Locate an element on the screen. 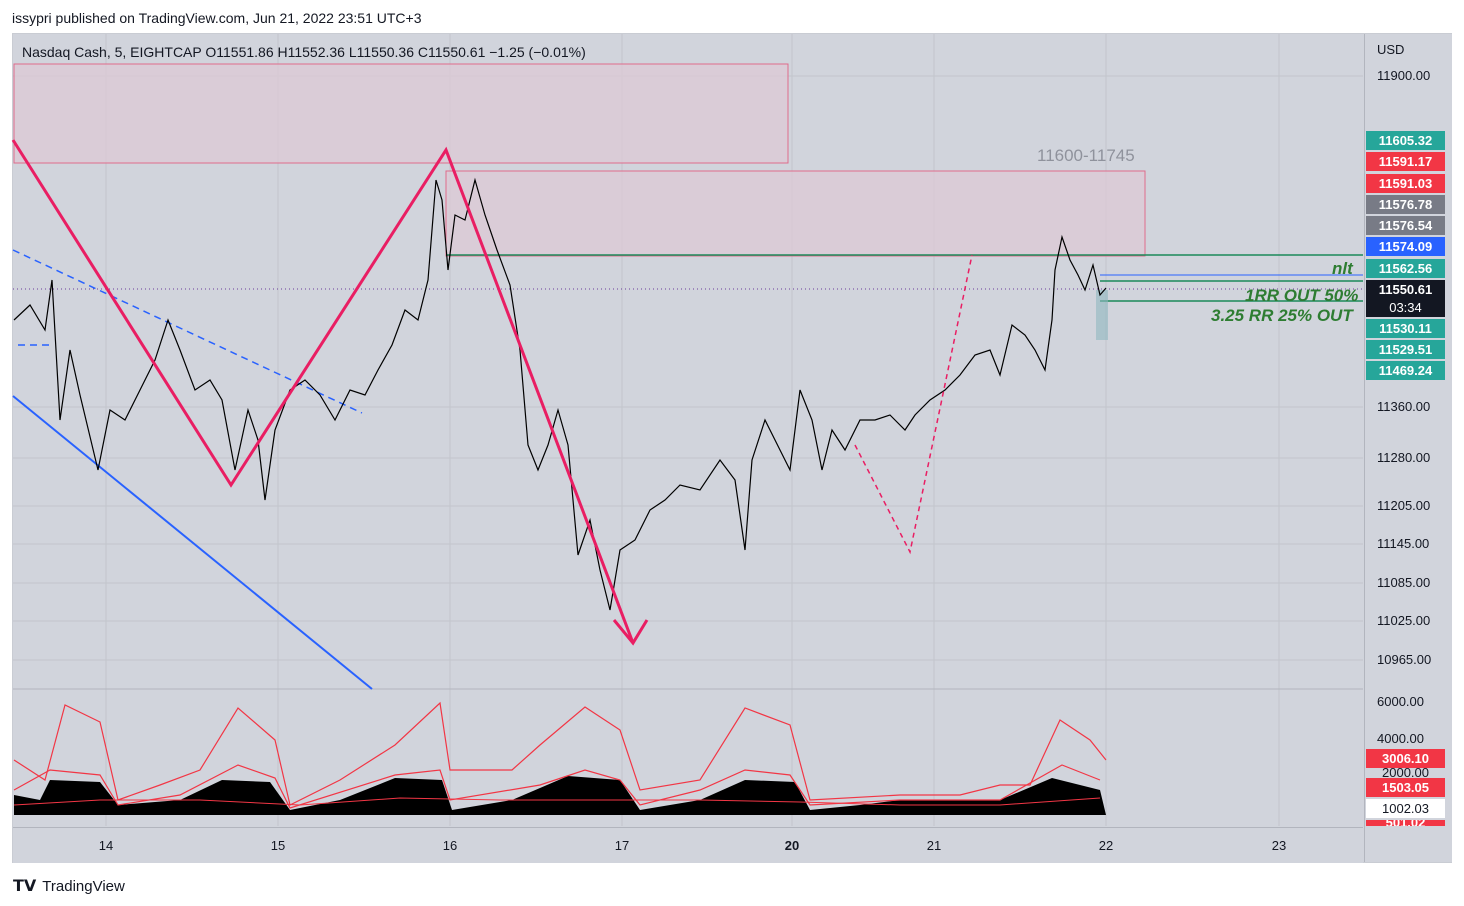 The width and height of the screenshot is (1464, 906). price-tag: 11576.78 is located at coordinates (1405, 204).